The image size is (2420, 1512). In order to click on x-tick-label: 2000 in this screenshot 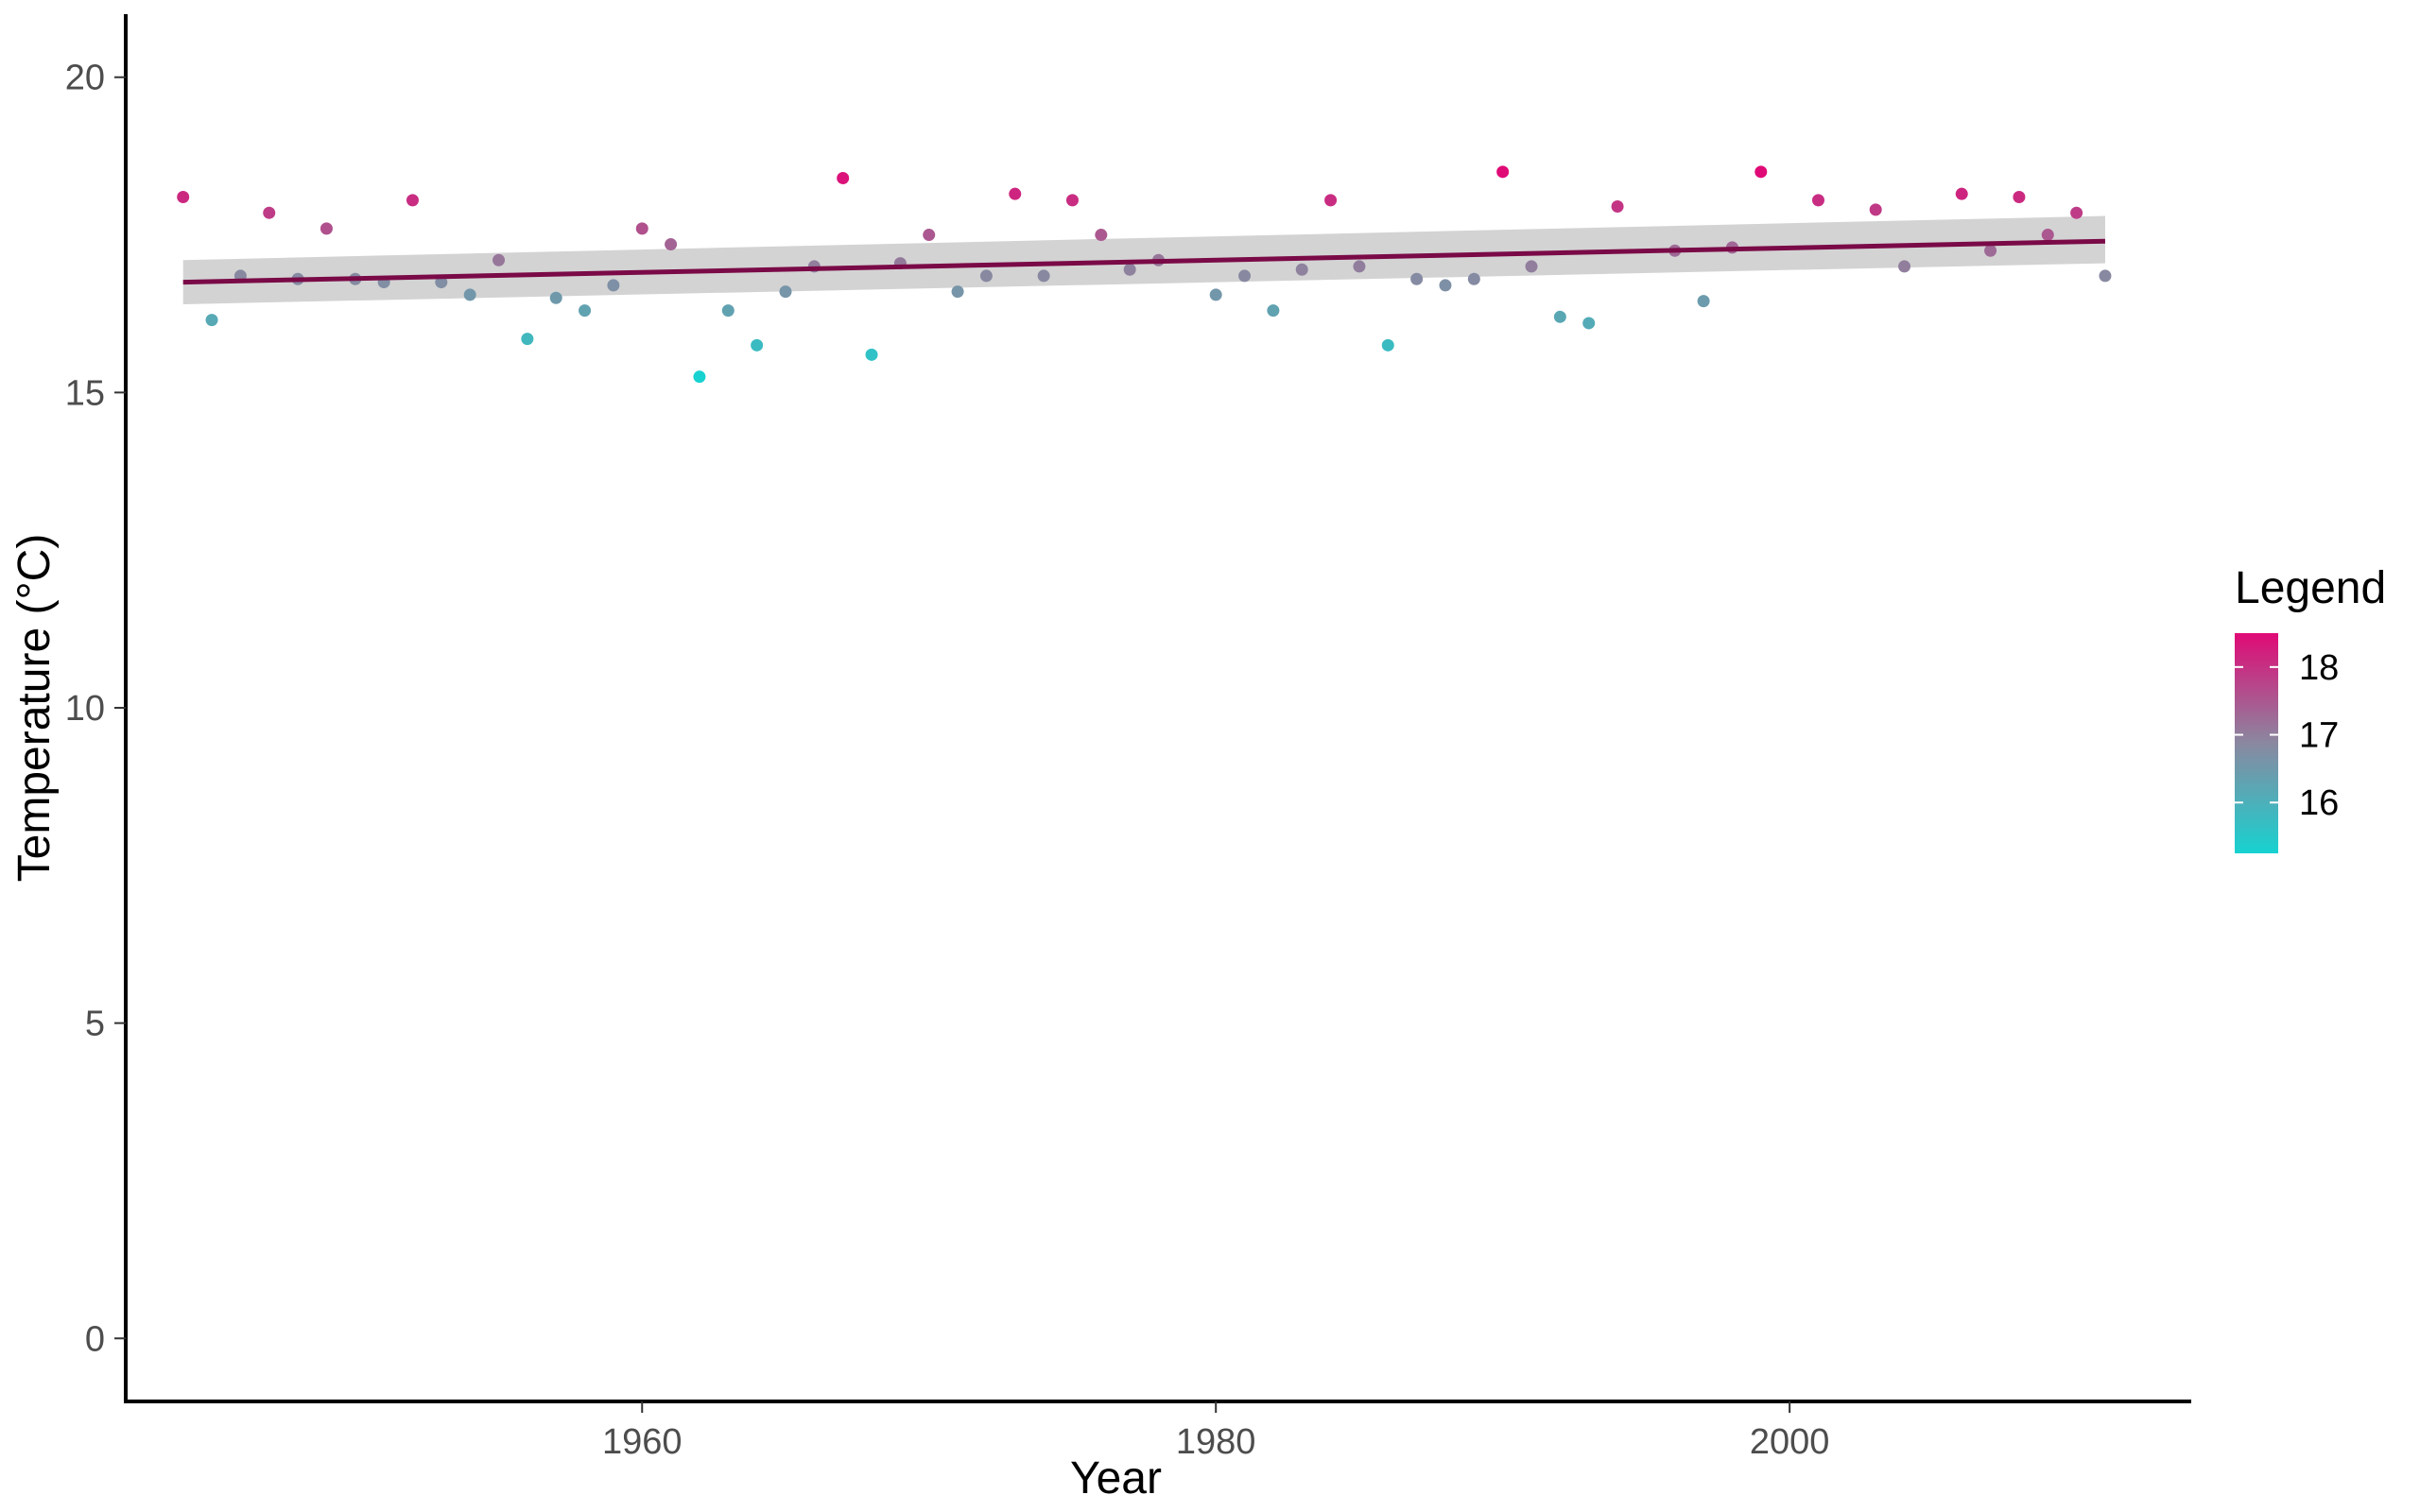, I will do `click(1790, 1442)`.